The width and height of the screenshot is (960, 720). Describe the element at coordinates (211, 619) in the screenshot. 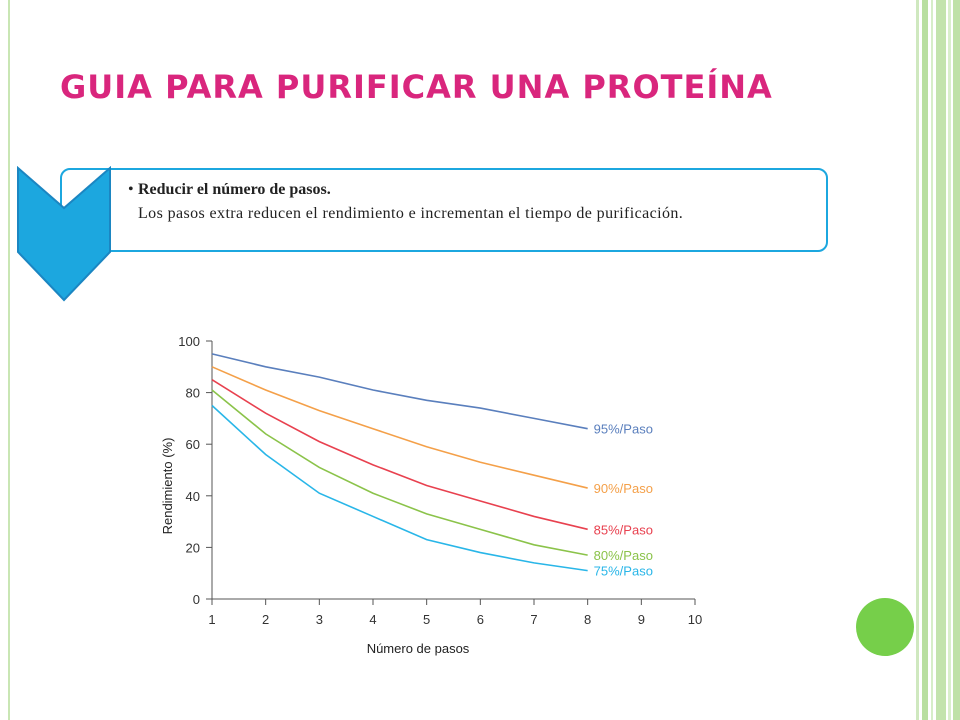

I see `x-tick-label: 1` at that location.